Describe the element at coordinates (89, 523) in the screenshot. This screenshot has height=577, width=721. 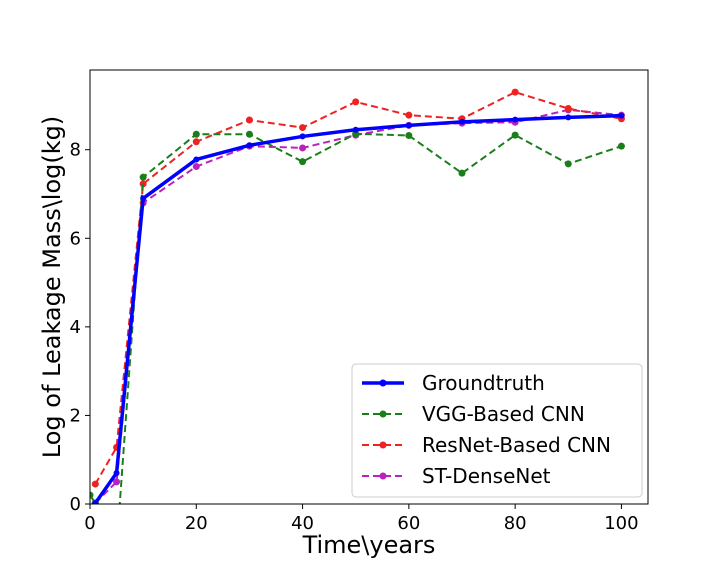
I see `x-tick-label: 0` at that location.